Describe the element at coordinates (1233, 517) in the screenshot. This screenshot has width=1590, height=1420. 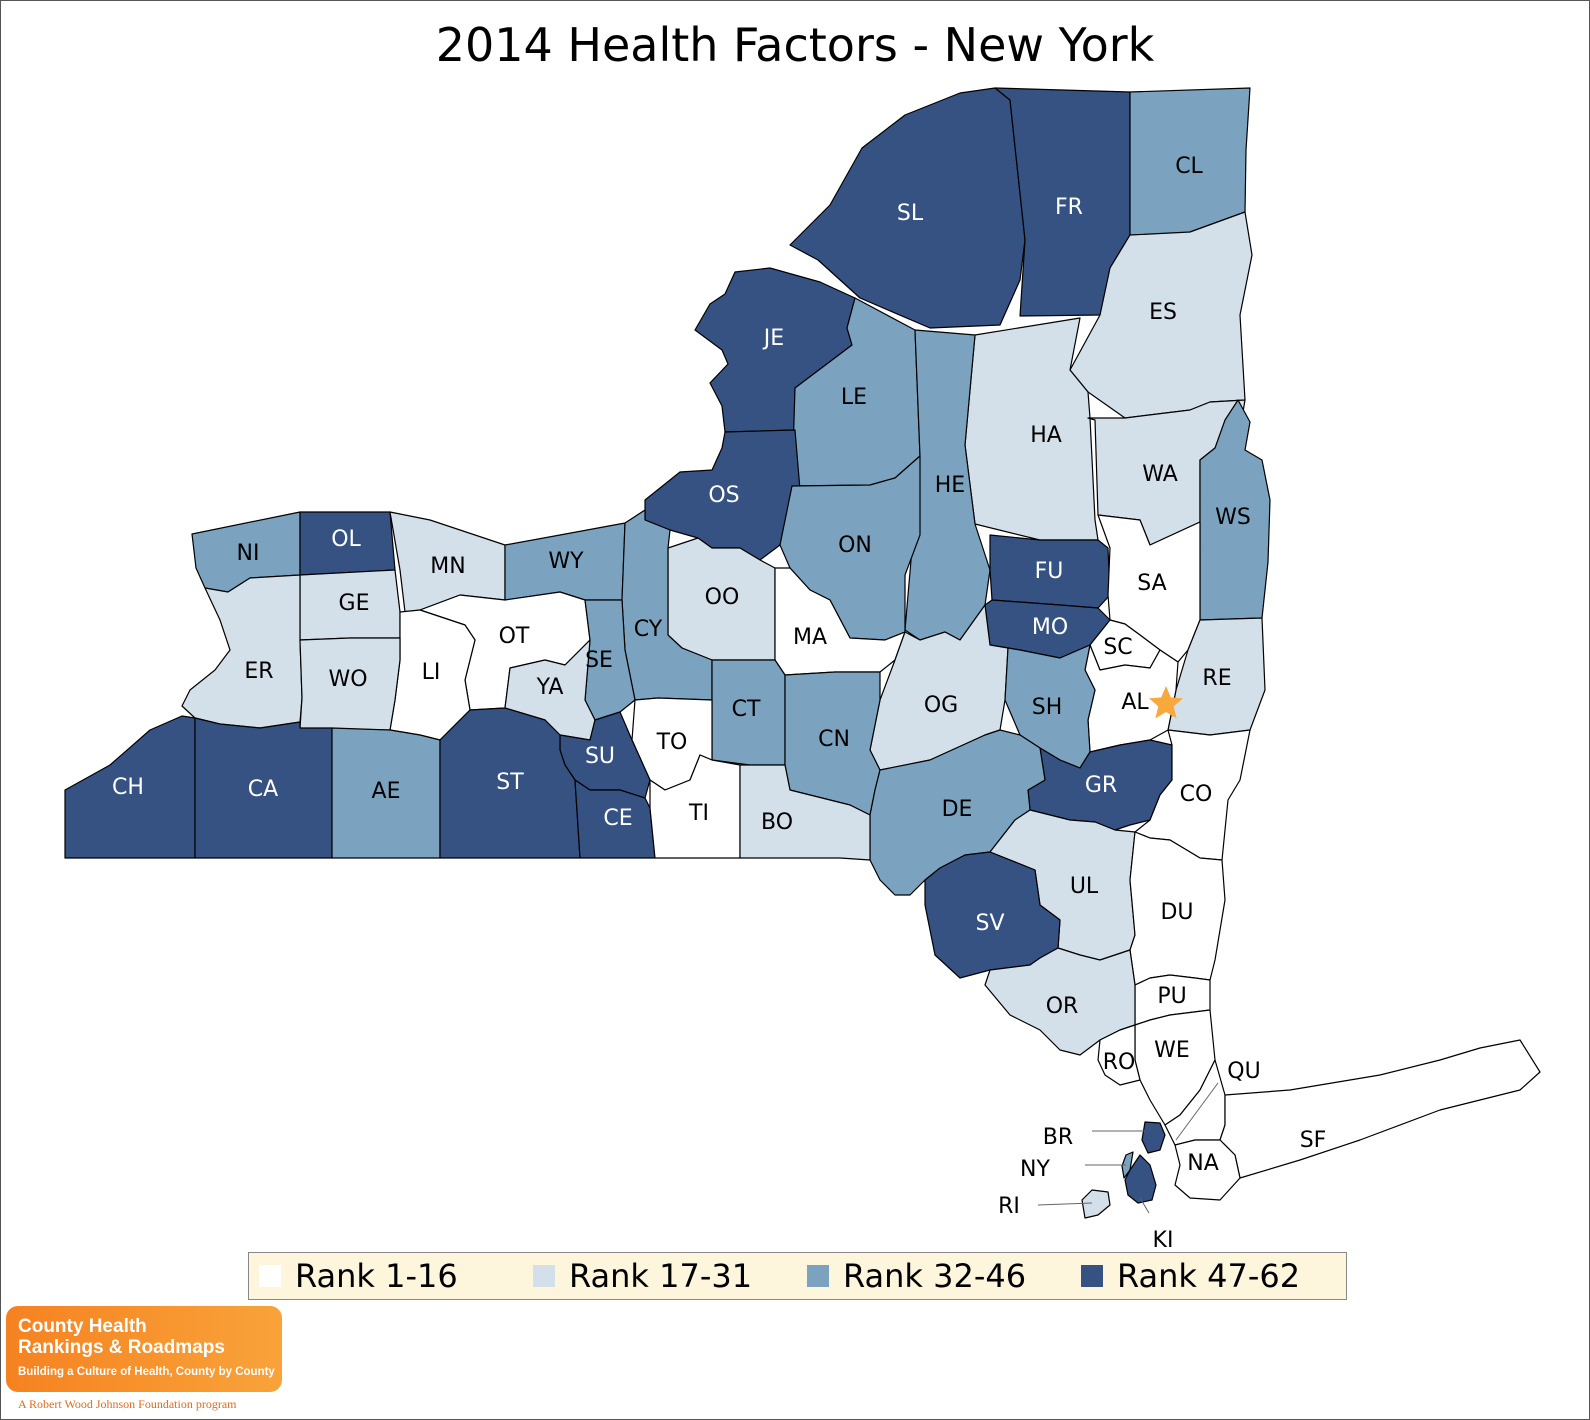
I see `county-label-ws: WS` at that location.